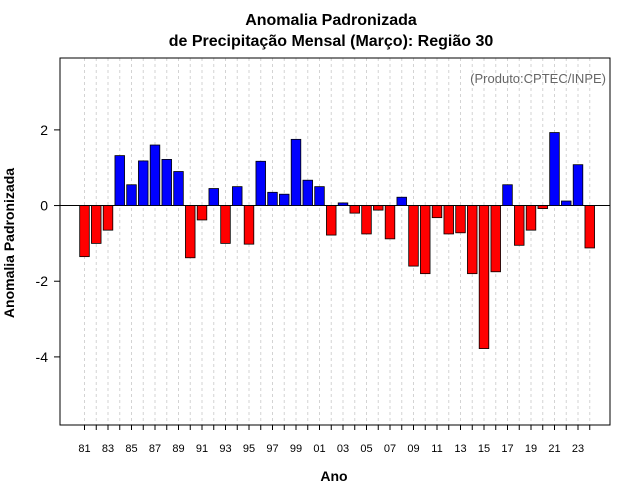 This screenshot has height=500, width=640. I want to click on x-tick-label: 91, so click(202, 449).